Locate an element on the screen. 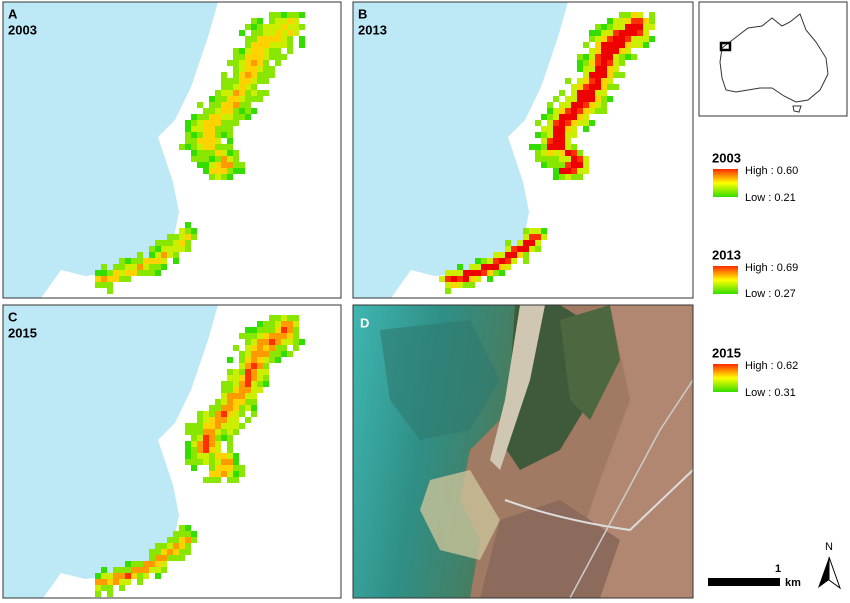 This screenshot has height=603, width=850. legend-2015: 2015 High : 0.62 Low : 0.31 is located at coordinates (755, 371).